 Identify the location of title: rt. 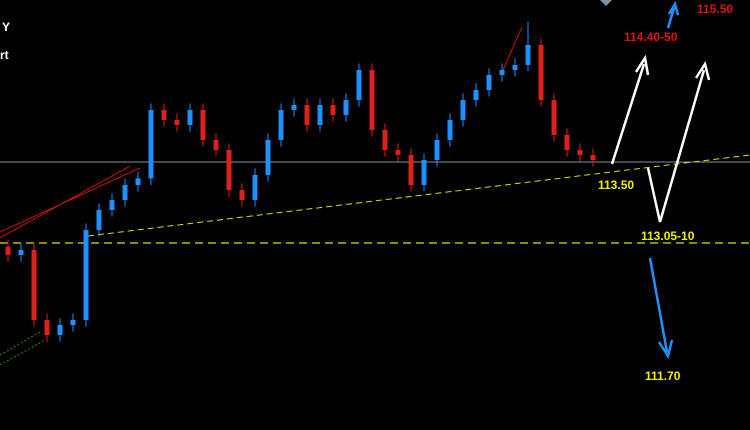
(4, 55).